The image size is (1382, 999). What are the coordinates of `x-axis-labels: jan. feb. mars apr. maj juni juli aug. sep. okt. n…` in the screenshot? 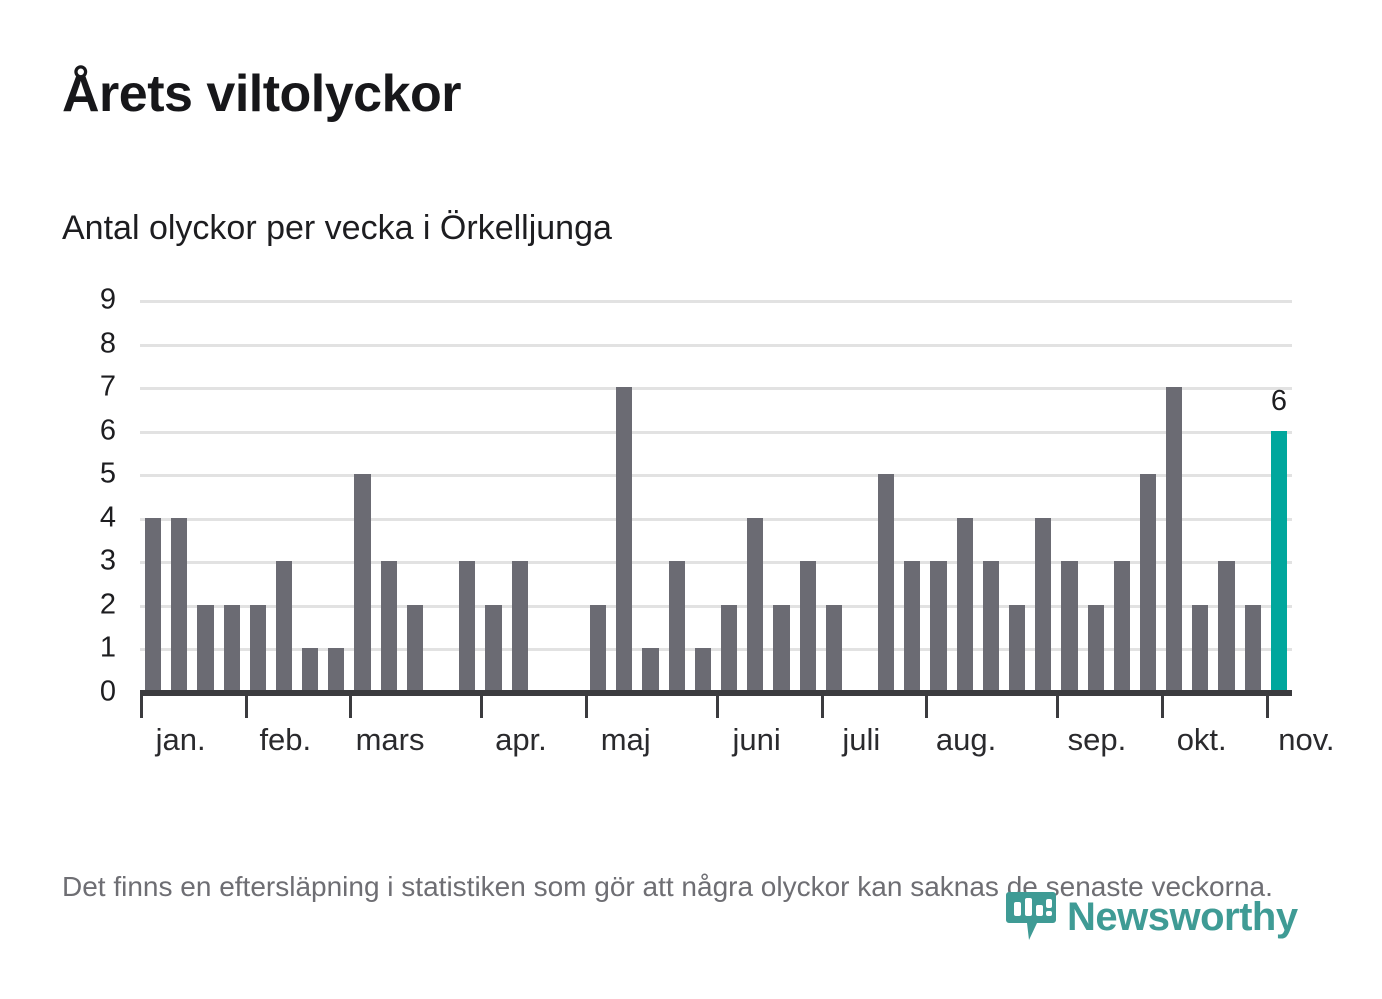 It's located at (737, 743).